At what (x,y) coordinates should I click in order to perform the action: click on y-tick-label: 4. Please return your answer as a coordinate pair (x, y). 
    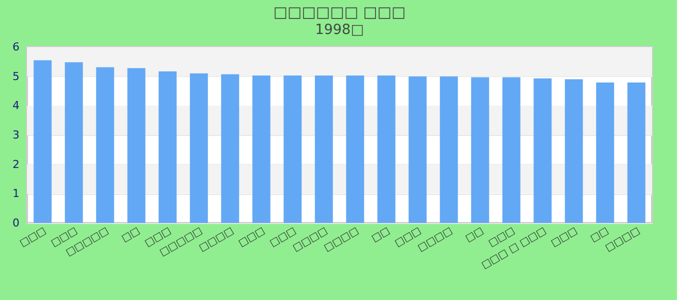
    Looking at the image, I should click on (16, 105).